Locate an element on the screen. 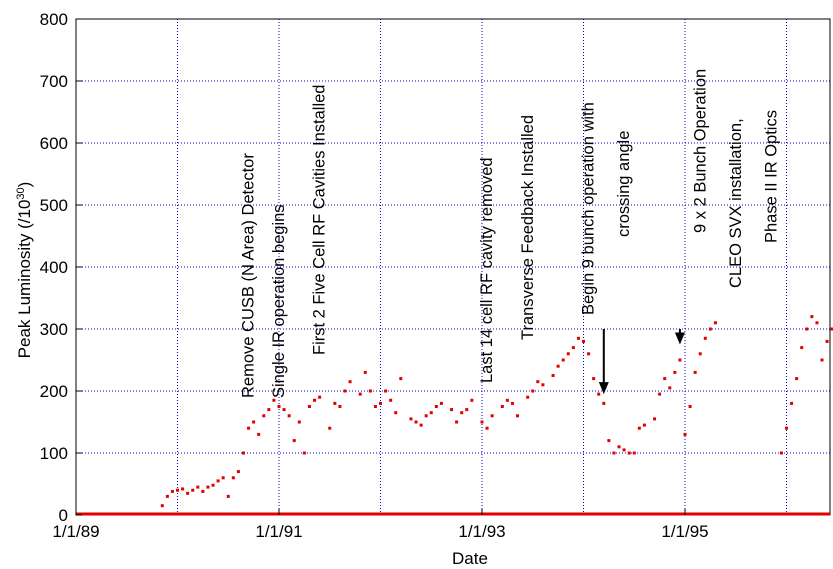 This screenshot has height=569, width=833. y-tick-label: 0 is located at coordinates (63, 515).